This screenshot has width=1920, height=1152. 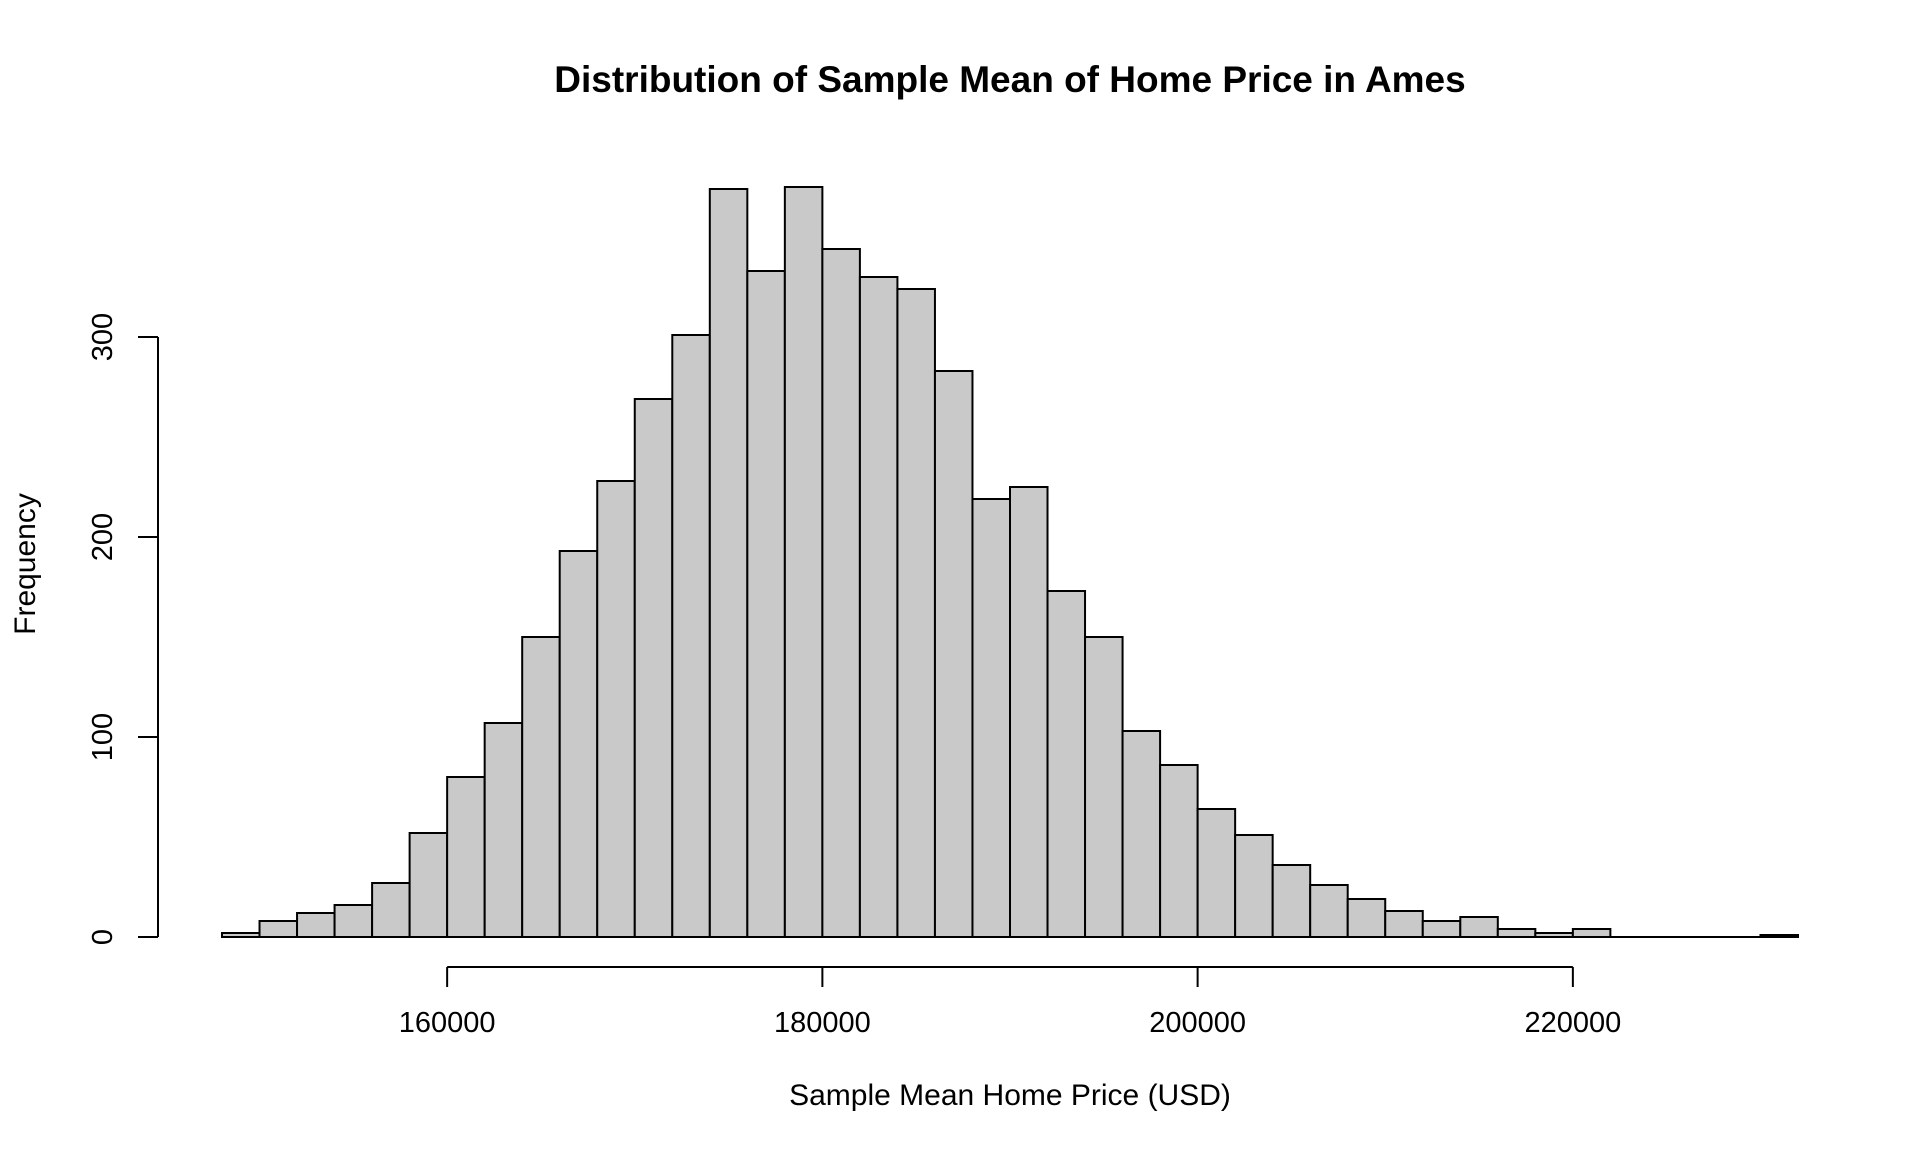 I want to click on x-tick-label: 220000, so click(x=1572, y=1023).